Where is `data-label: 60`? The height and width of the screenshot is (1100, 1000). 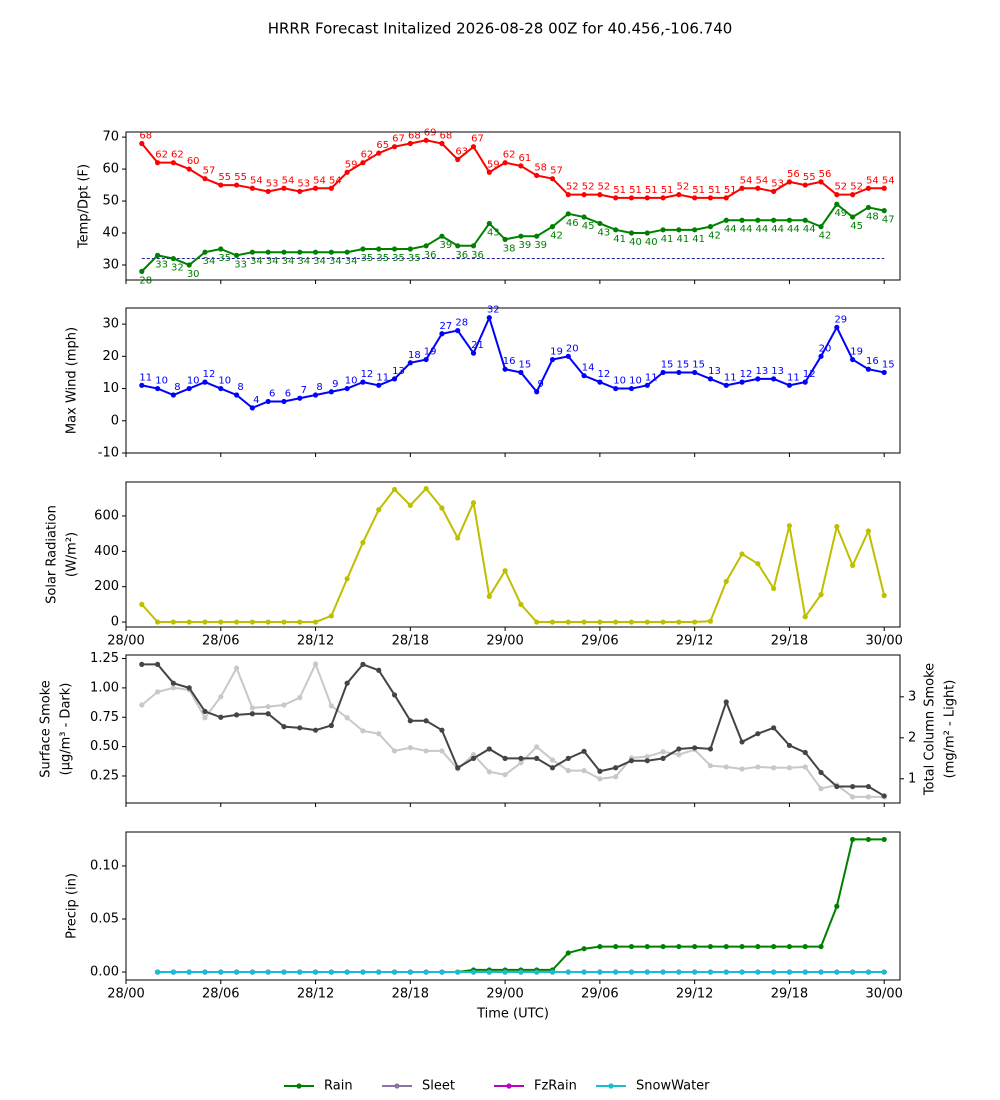
data-label: 60 is located at coordinates (193, 161).